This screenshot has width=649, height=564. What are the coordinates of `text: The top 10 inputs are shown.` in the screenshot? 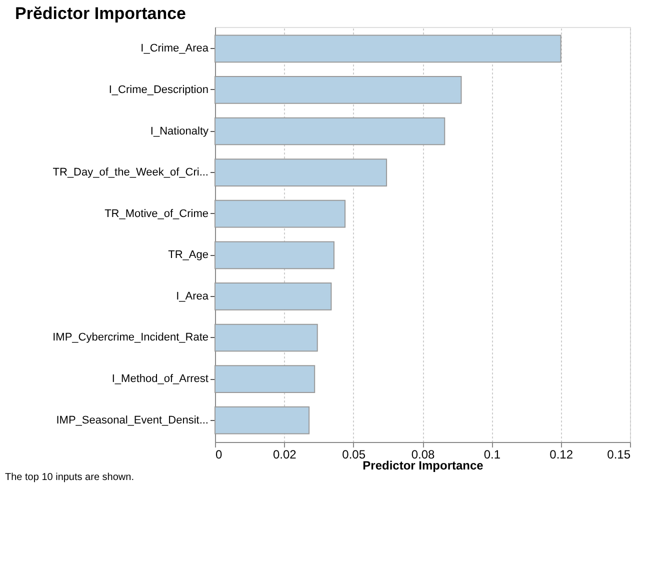 It's located at (69, 477).